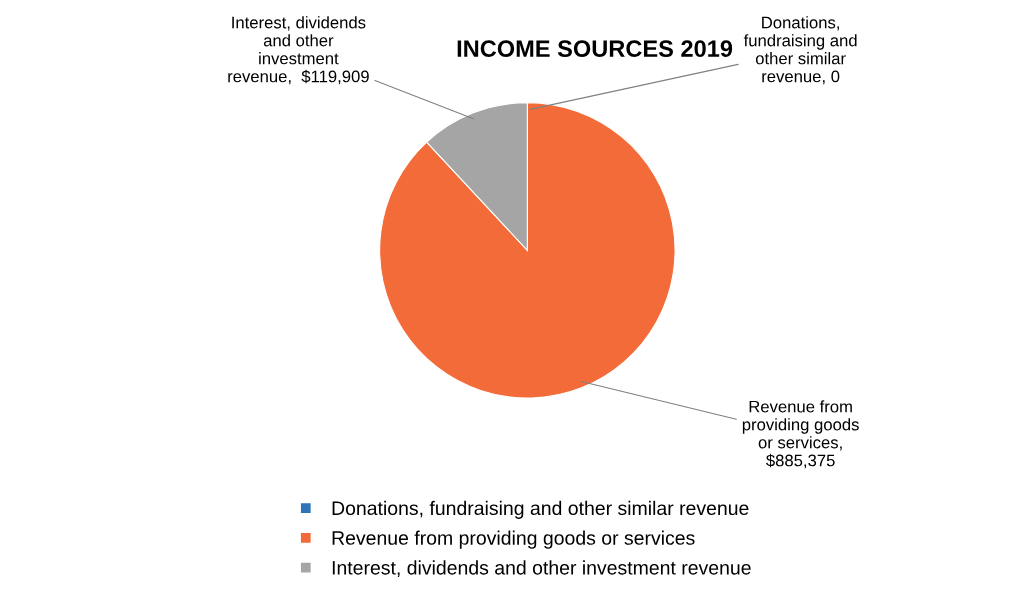 Image resolution: width=1034 pixels, height=596 pixels. What do you see at coordinates (513, 539) in the screenshot?
I see `legend-label: Revenue from providing goods or services` at bounding box center [513, 539].